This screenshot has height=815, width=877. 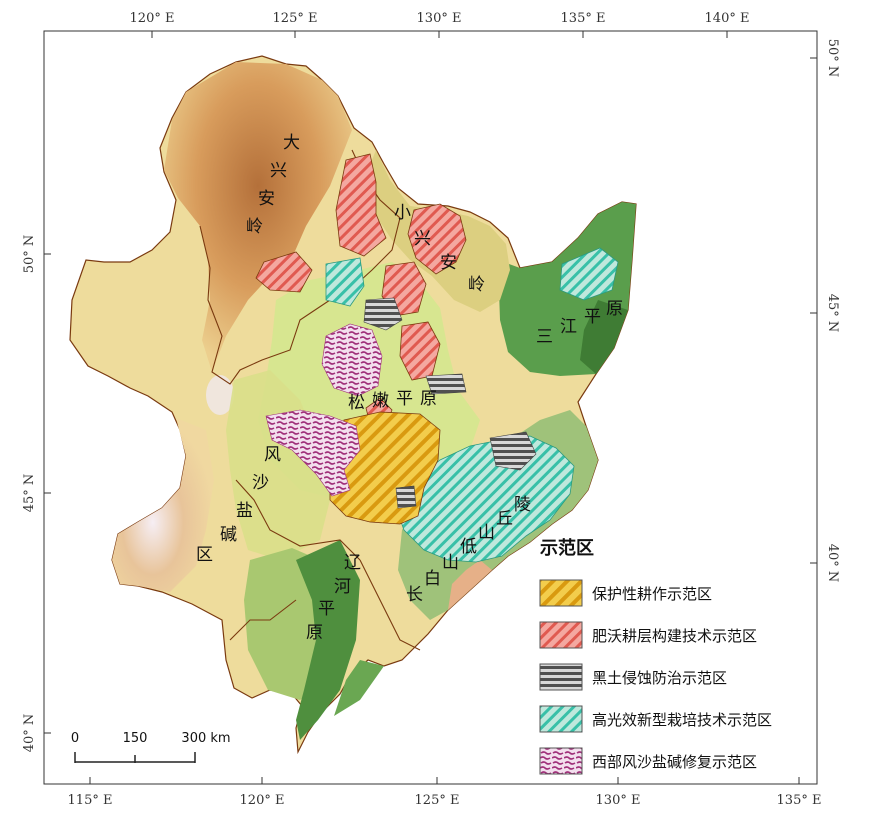 I want to click on legend-title: 示范区, so click(x=567, y=548).